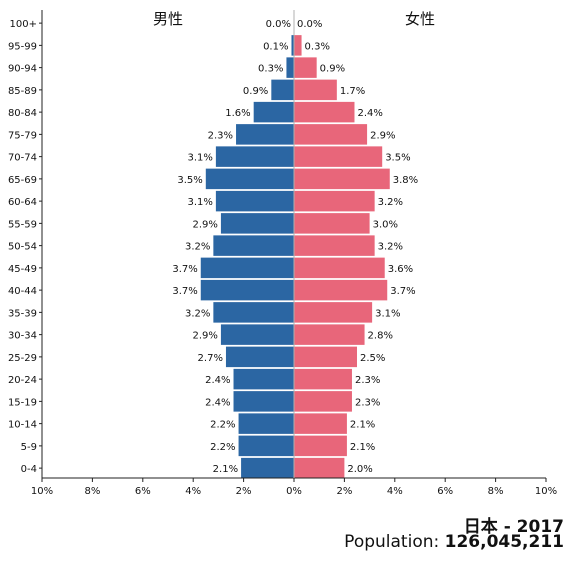 The width and height of the screenshot is (576, 581). I want to click on label-female-25-29: 2.5%, so click(372, 358).